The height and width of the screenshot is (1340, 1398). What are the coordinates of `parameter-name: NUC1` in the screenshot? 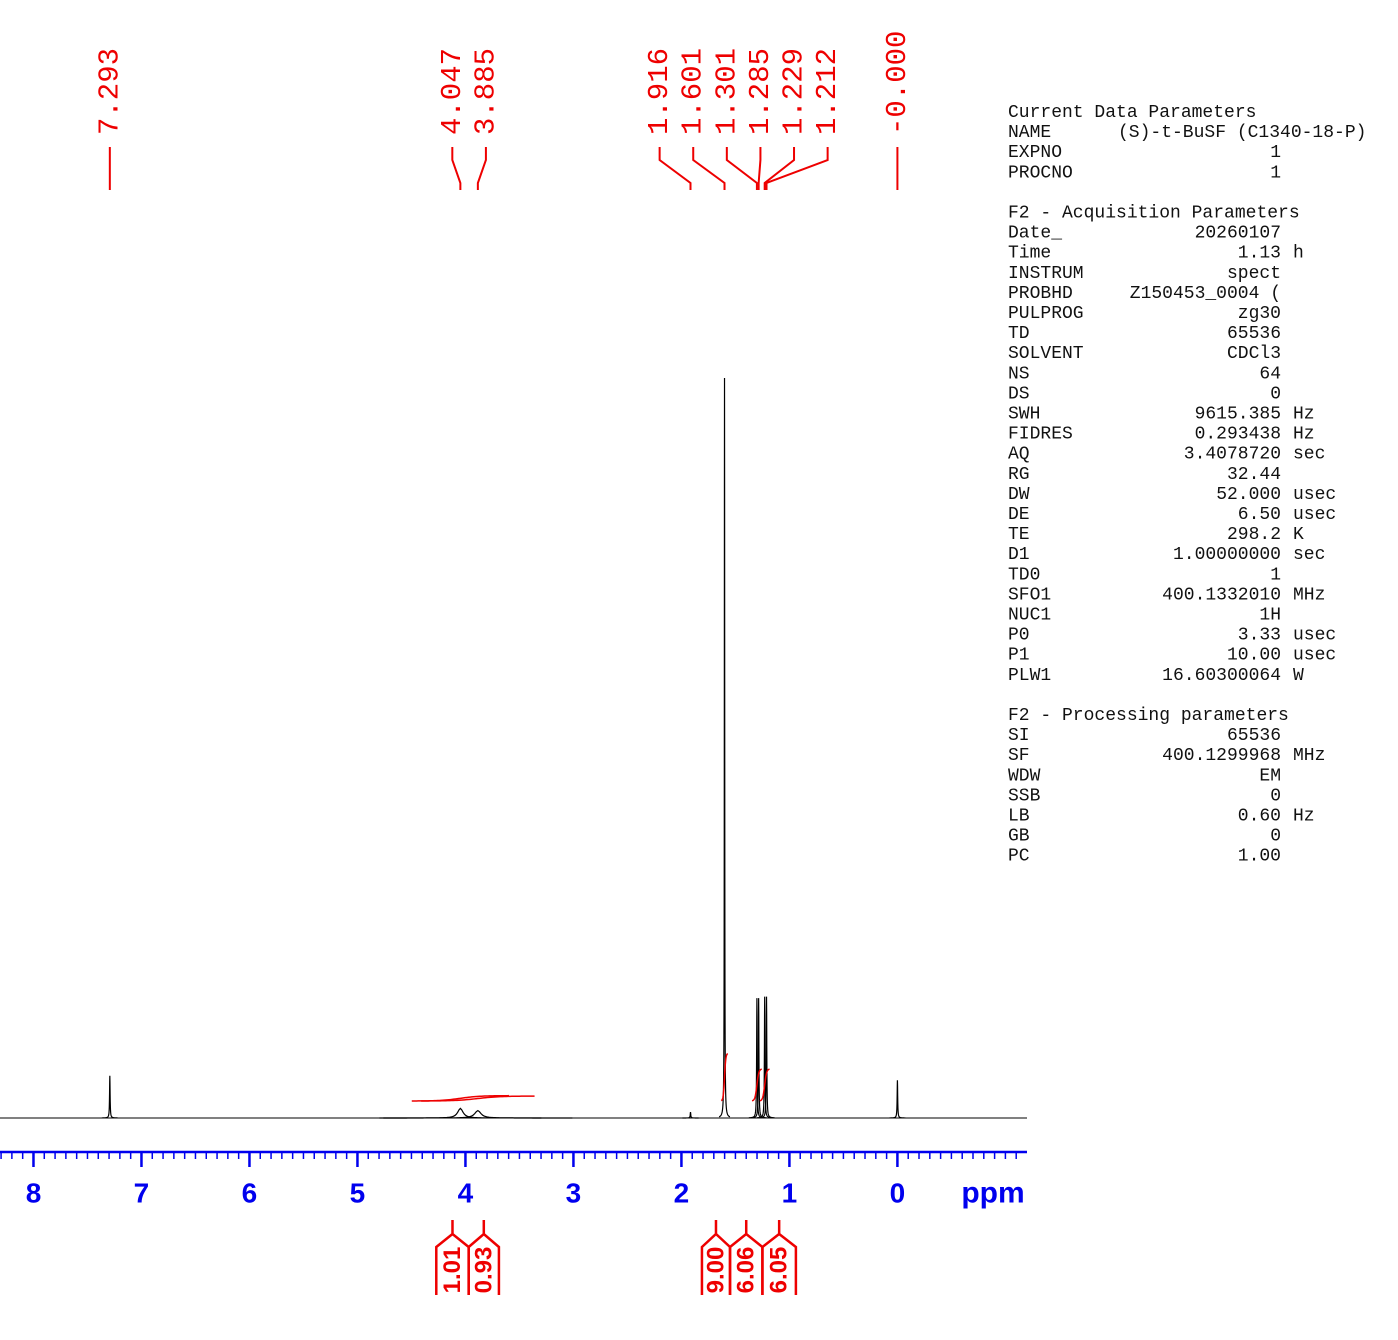 It's located at (1029, 616).